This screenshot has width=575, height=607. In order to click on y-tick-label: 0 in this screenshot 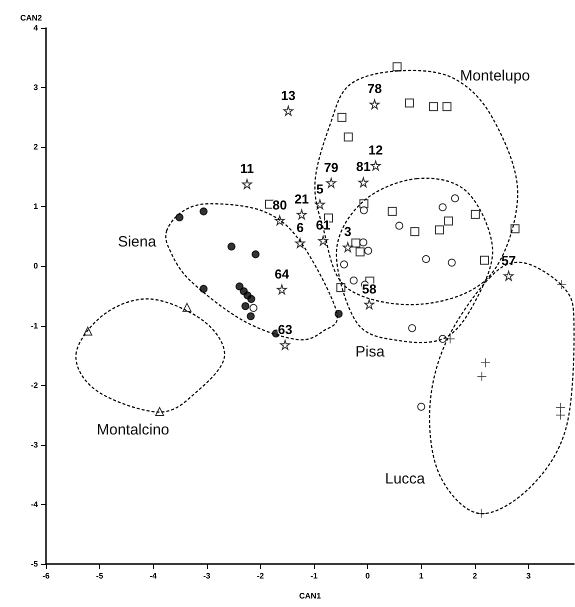, I will do `click(36, 266)`.